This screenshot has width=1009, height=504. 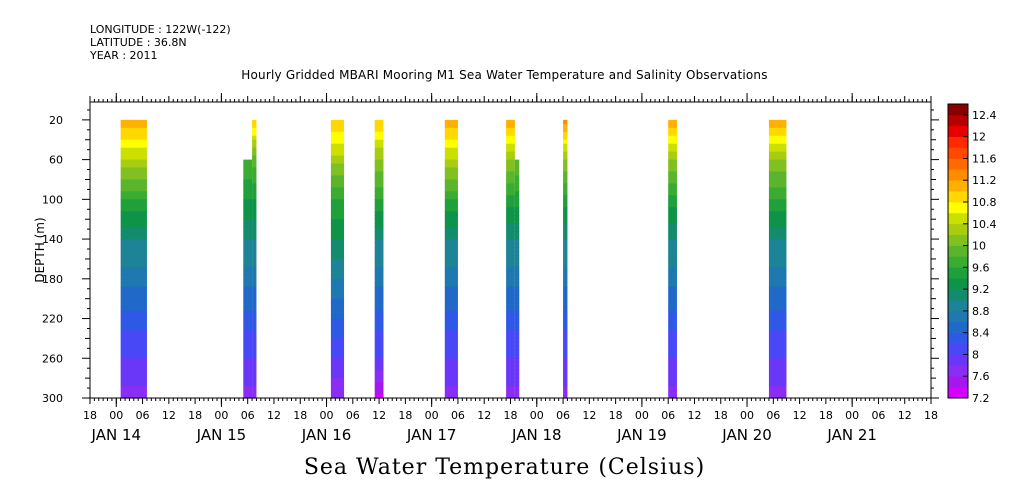 I want to click on x-tick-label: 06, so click(x=458, y=415).